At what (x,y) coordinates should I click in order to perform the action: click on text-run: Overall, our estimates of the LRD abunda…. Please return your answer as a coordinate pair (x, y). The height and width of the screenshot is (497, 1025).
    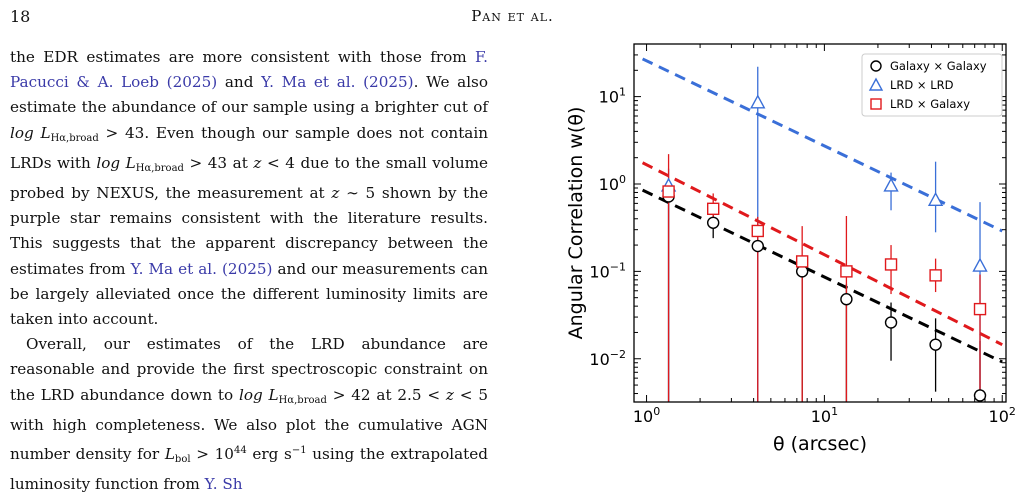
    Looking at the image, I should click on (249, 369).